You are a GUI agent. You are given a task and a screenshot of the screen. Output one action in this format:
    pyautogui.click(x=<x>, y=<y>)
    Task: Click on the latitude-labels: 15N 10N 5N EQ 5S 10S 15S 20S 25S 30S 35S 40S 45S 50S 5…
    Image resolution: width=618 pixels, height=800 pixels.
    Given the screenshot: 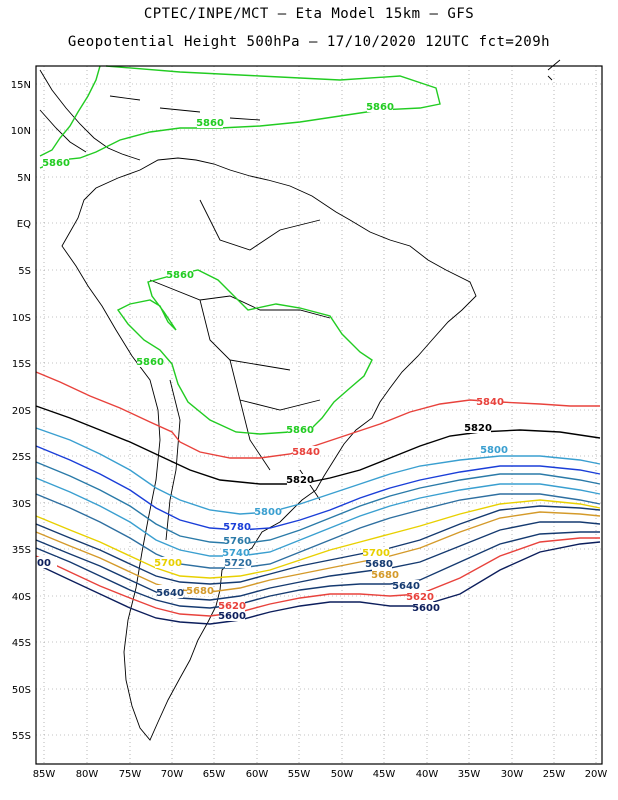 What is the action you would take?
    pyautogui.click(x=21, y=411)
    